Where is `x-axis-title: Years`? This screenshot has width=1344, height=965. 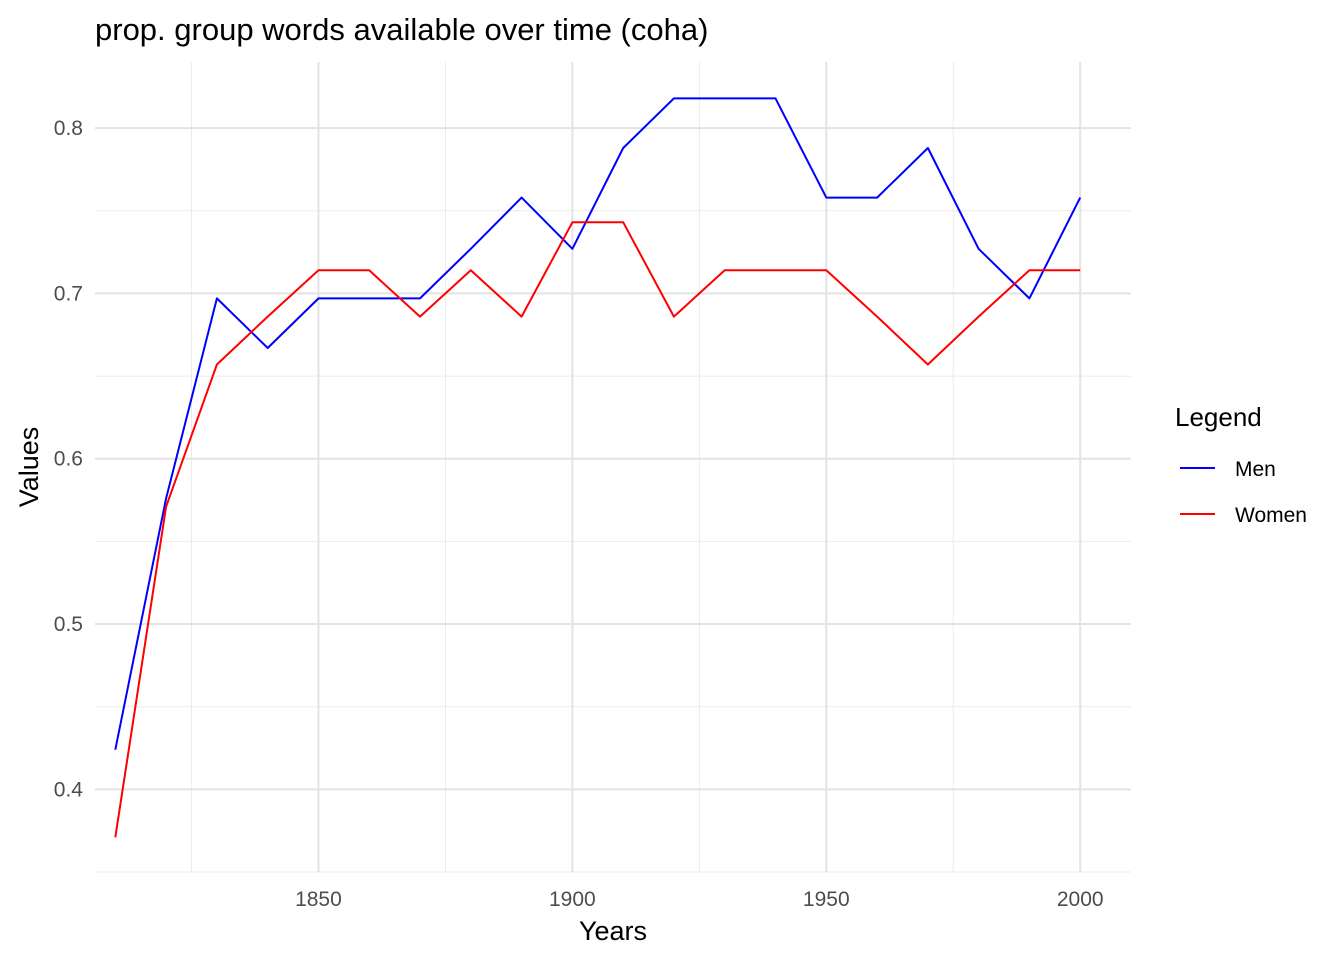
x-axis-title: Years is located at coordinates (613, 931).